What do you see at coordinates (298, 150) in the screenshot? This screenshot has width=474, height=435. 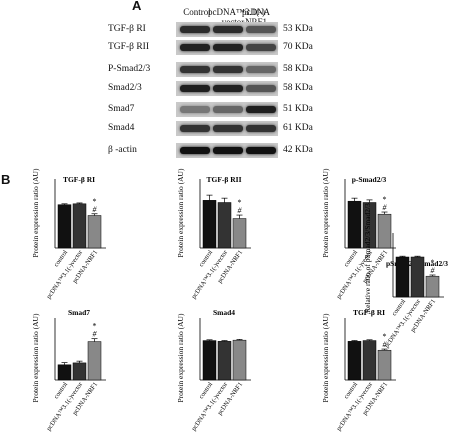 I see `blot-size-label: 42 KDa` at bounding box center [298, 150].